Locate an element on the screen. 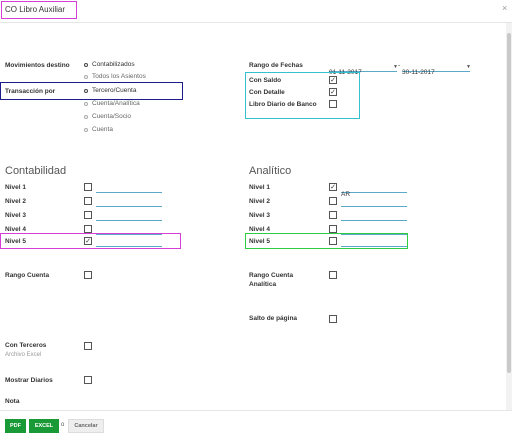 This screenshot has width=512, height=442. transaccion-highlight is located at coordinates (91, 91).